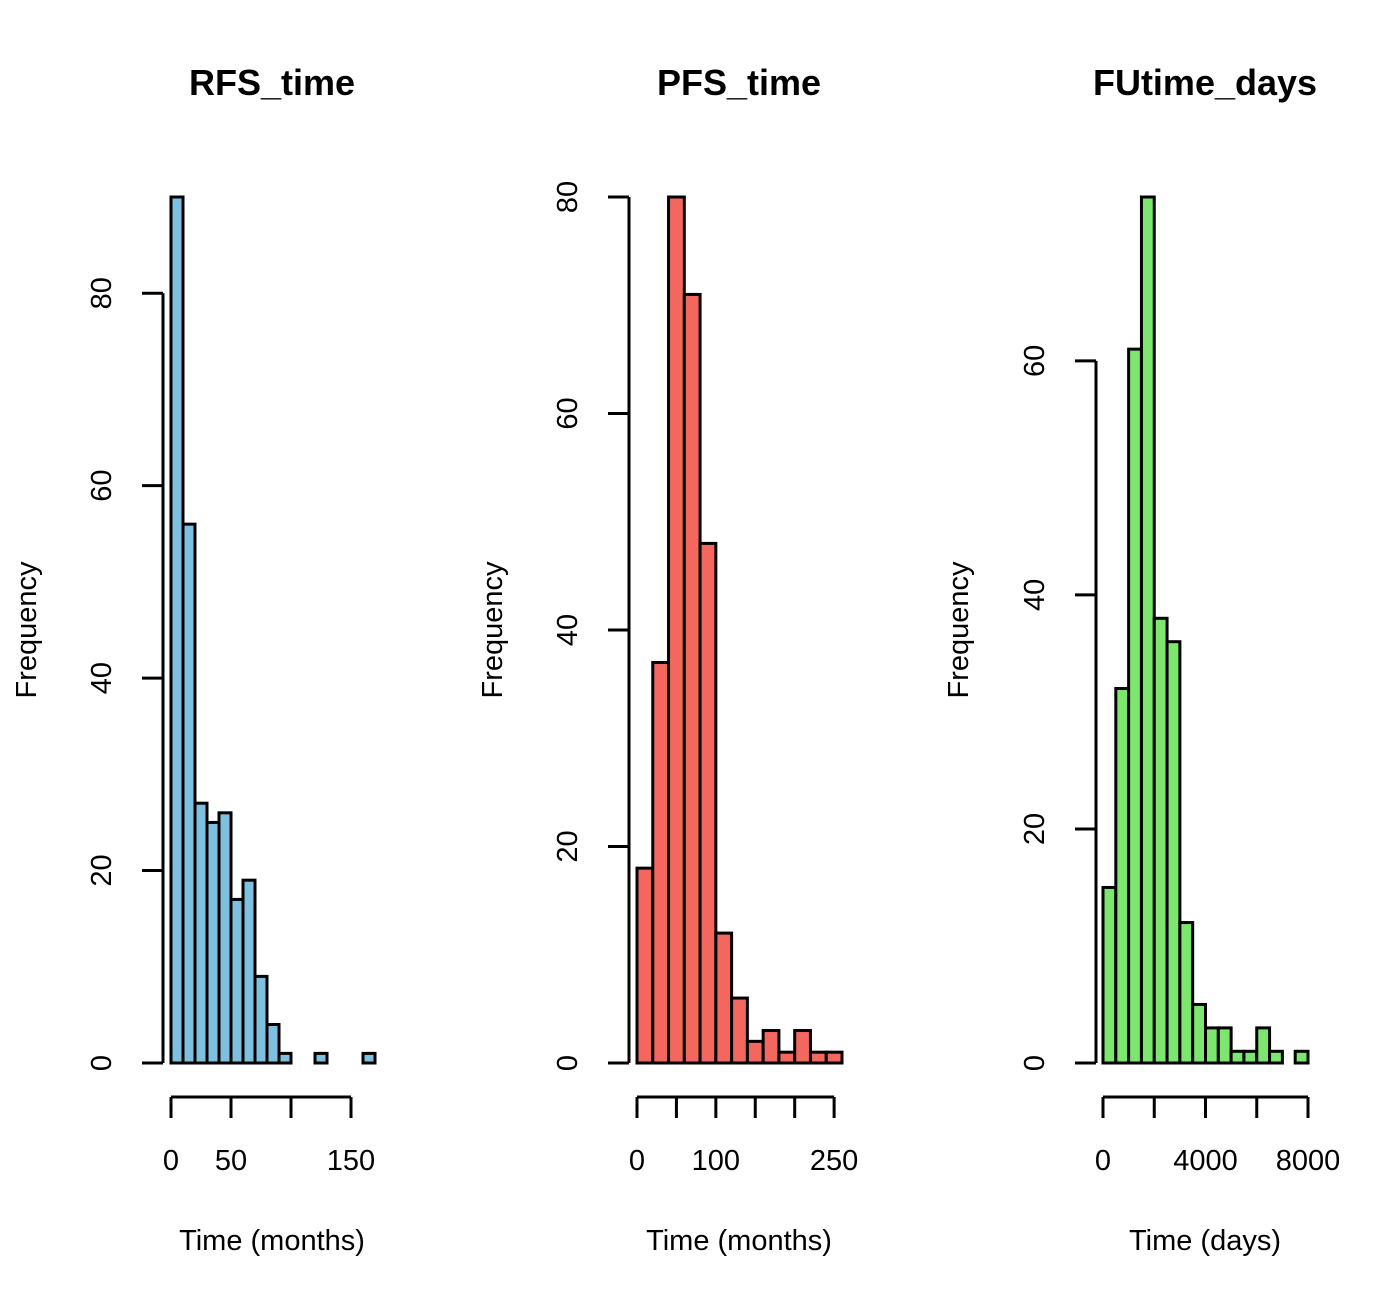  I want to click on x-tick-label: 100, so click(716, 1161).